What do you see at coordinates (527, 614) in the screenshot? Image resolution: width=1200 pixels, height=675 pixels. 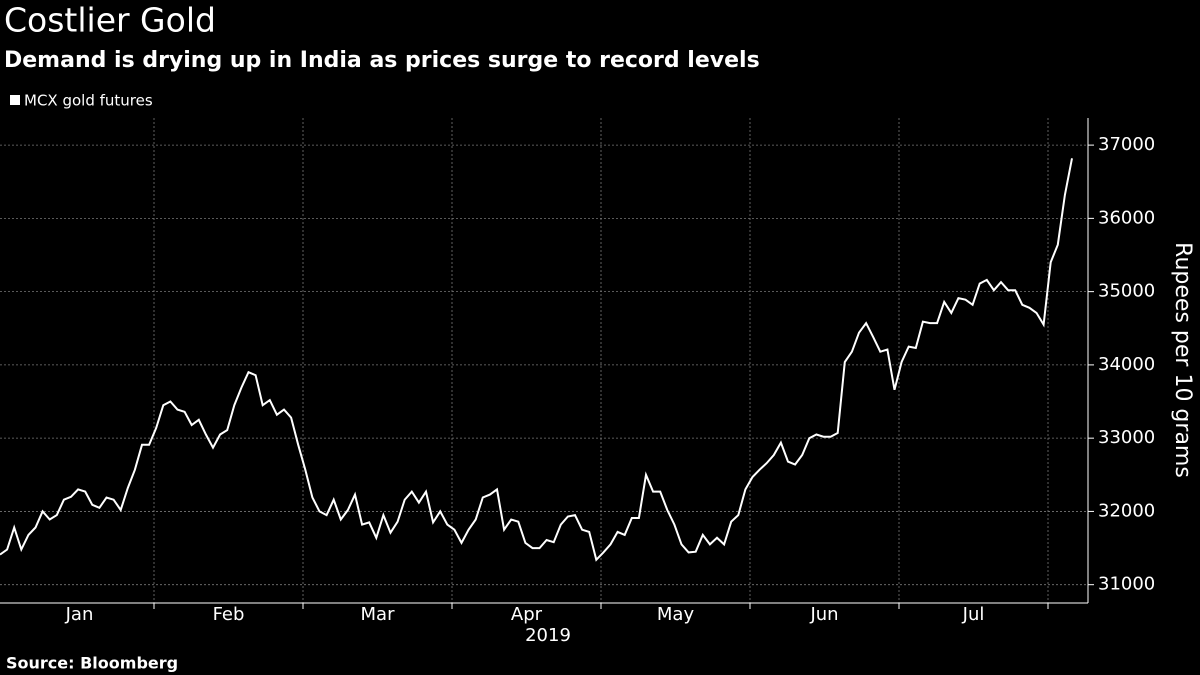 I see `x-tick-label: Apr` at bounding box center [527, 614].